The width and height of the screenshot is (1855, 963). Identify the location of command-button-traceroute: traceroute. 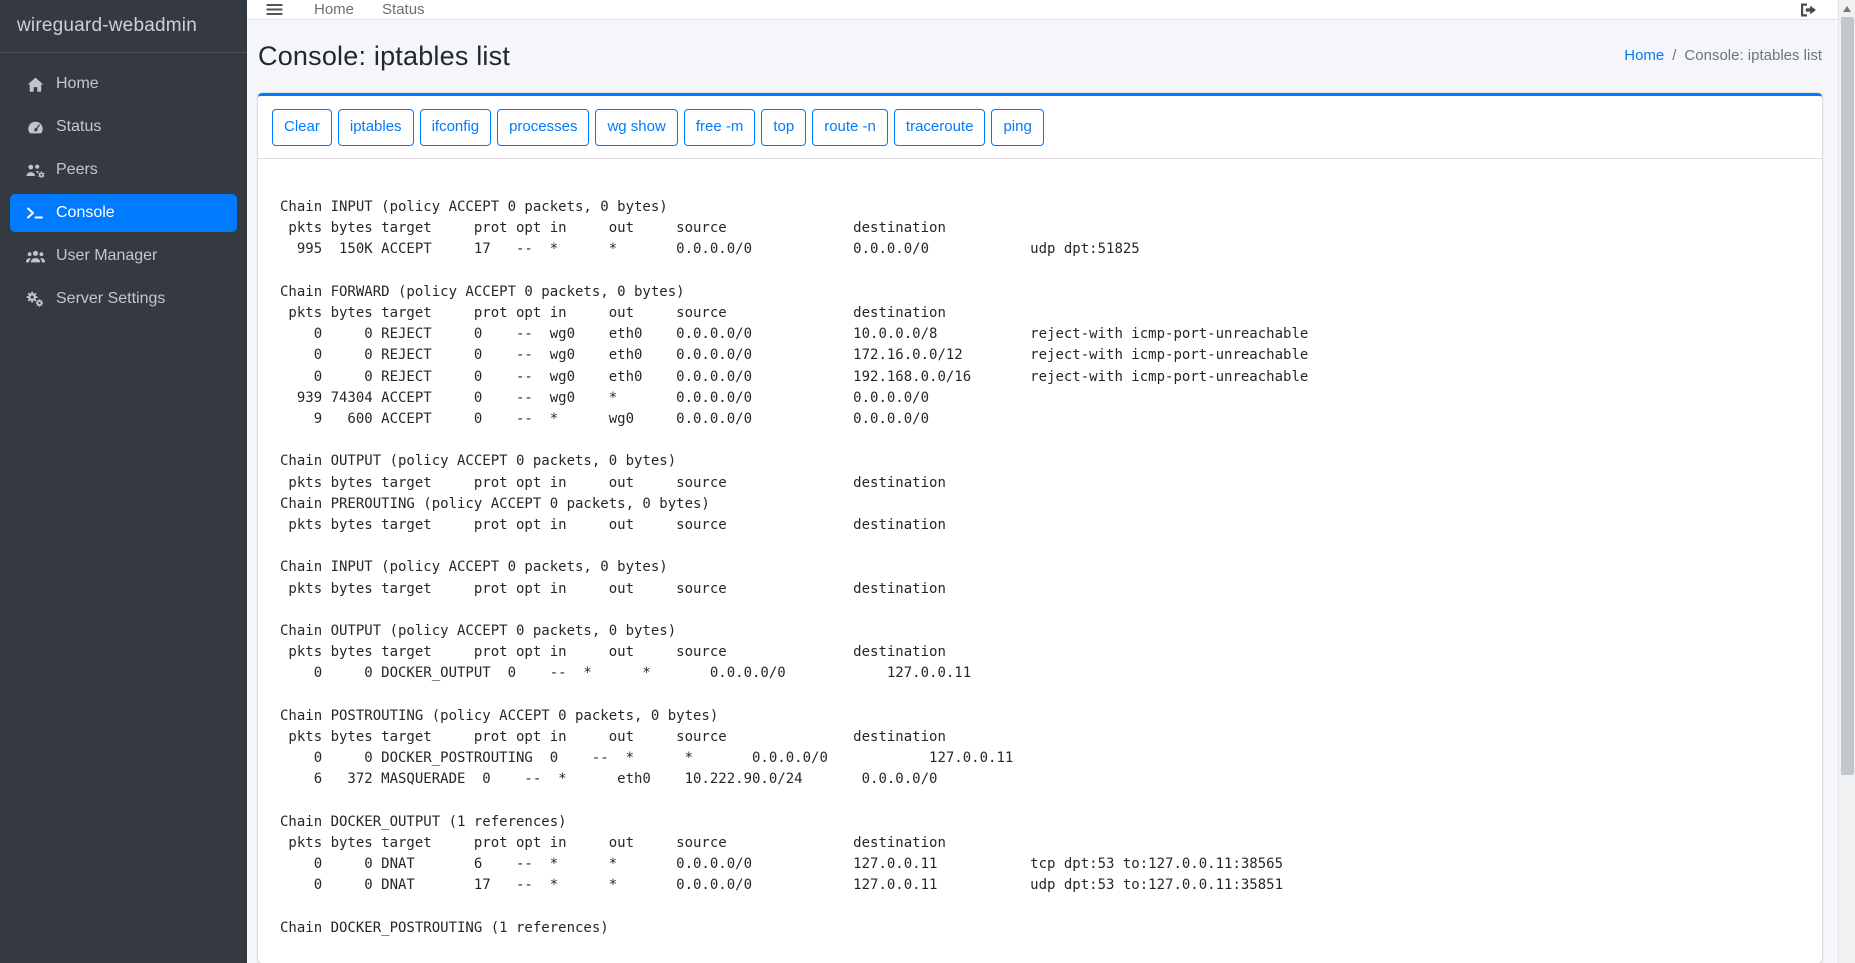
(939, 127).